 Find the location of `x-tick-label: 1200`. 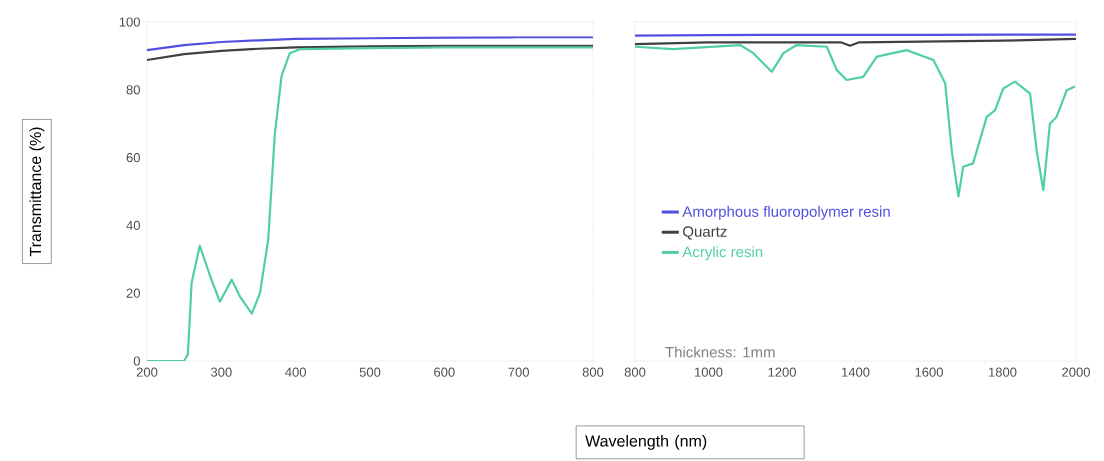

x-tick-label: 1200 is located at coordinates (782, 372).